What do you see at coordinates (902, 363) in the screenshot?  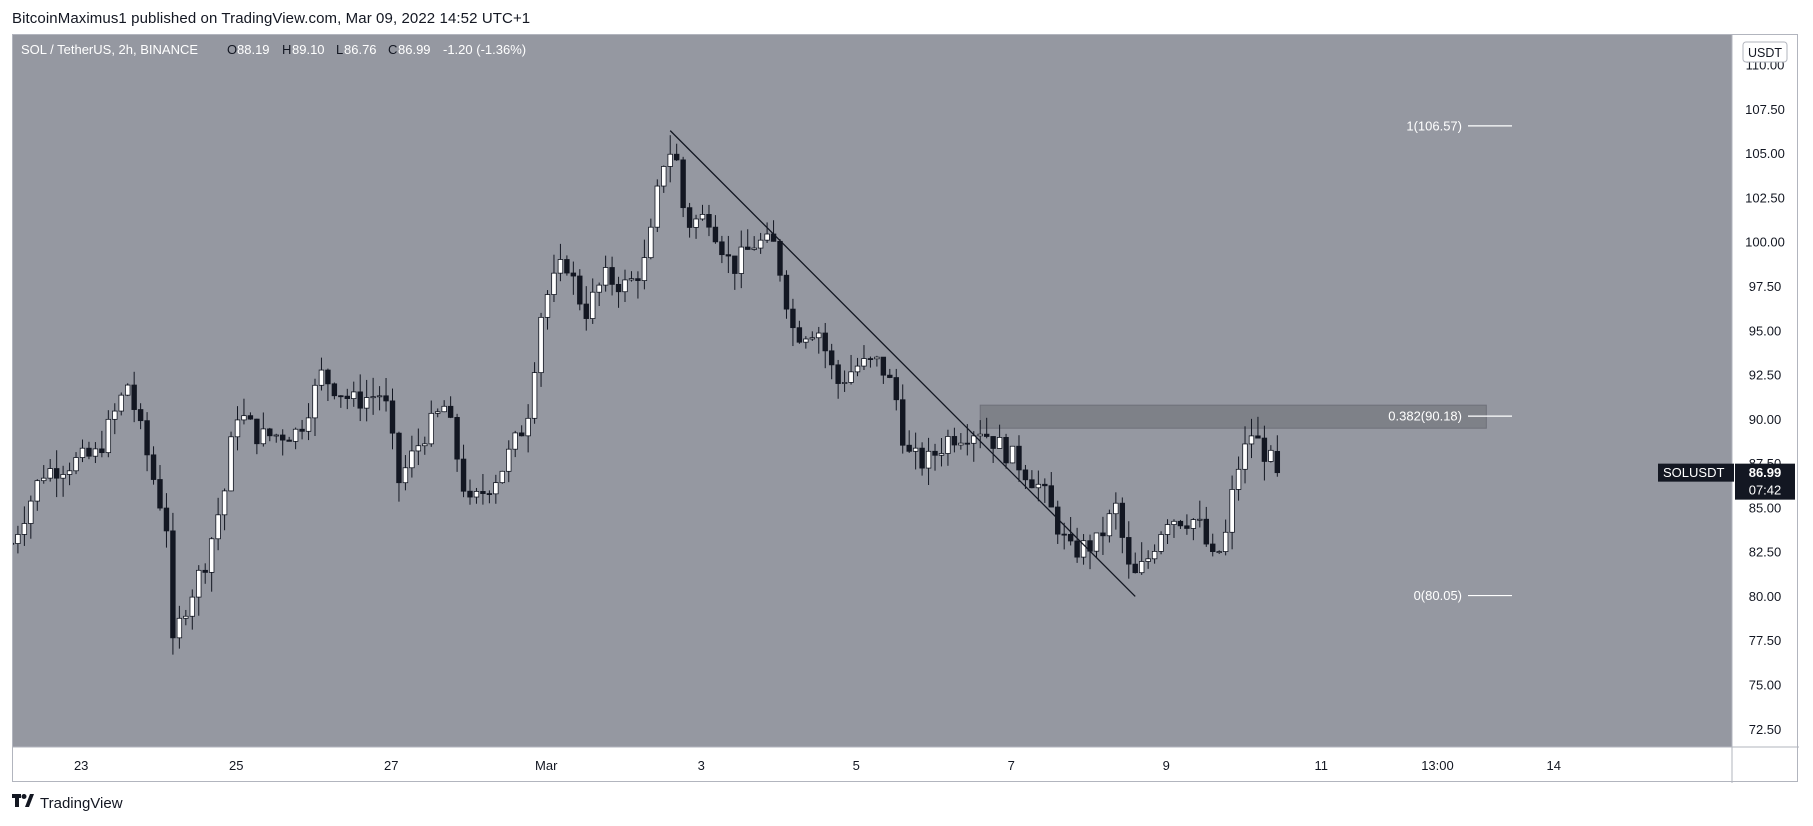 I see `descending-trendline` at bounding box center [902, 363].